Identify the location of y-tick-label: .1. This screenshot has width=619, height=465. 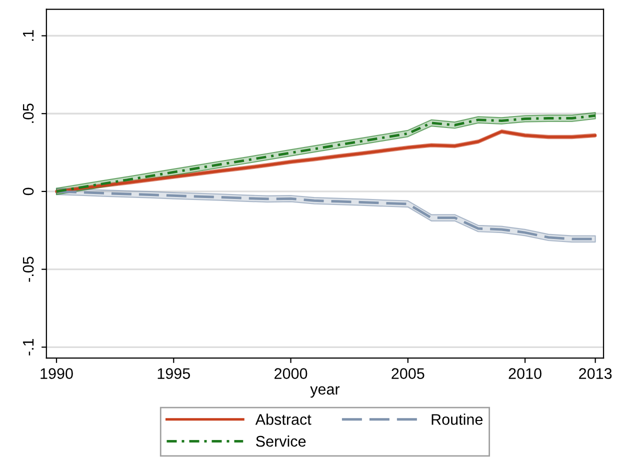
(28, 35).